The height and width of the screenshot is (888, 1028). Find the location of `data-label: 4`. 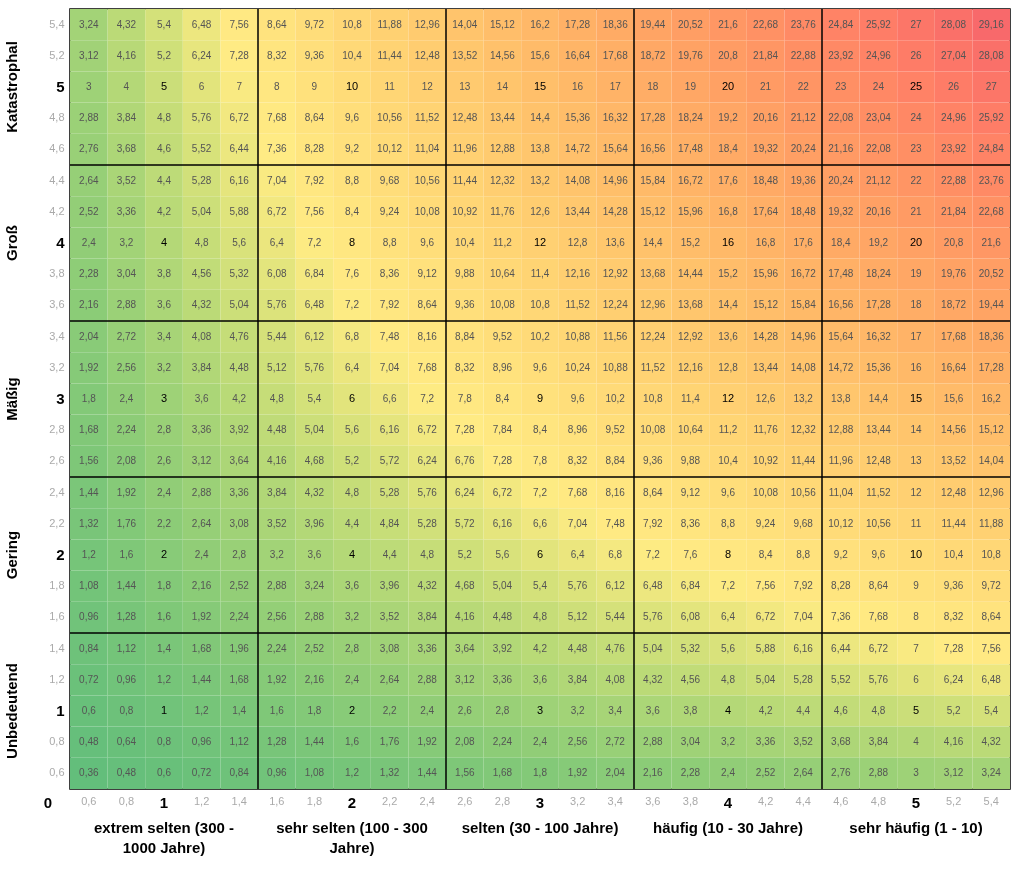

data-label: 4 is located at coordinates (352, 554).